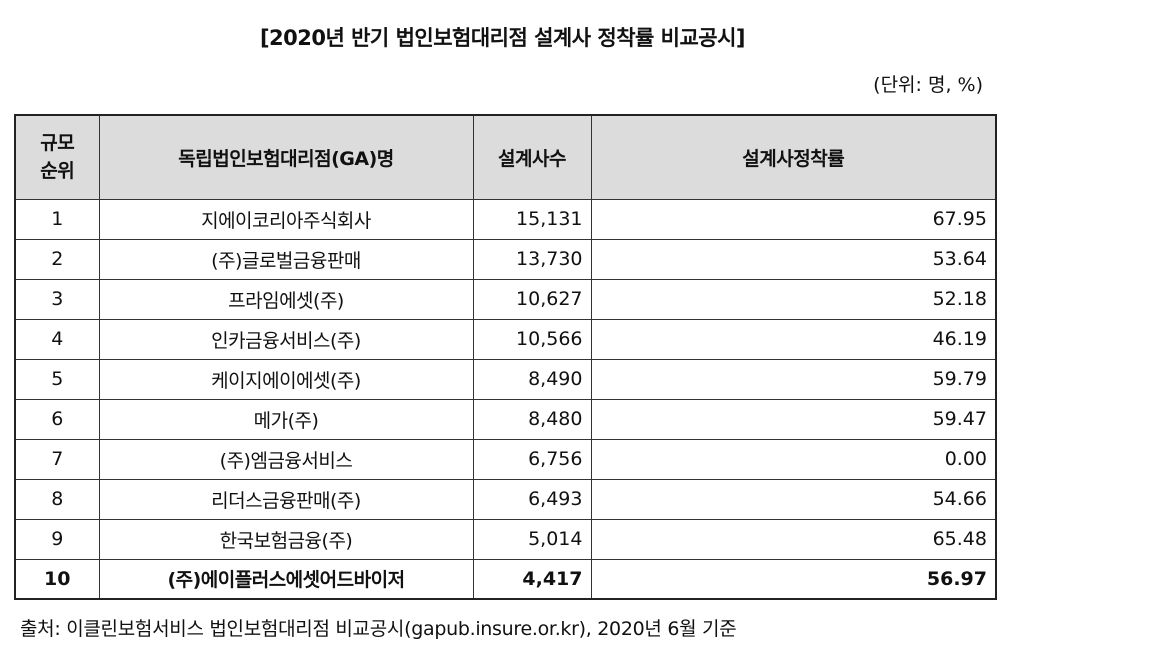  Describe the element at coordinates (793, 339) in the screenshot. I see `cell-retention-rate: 46.19` at that location.